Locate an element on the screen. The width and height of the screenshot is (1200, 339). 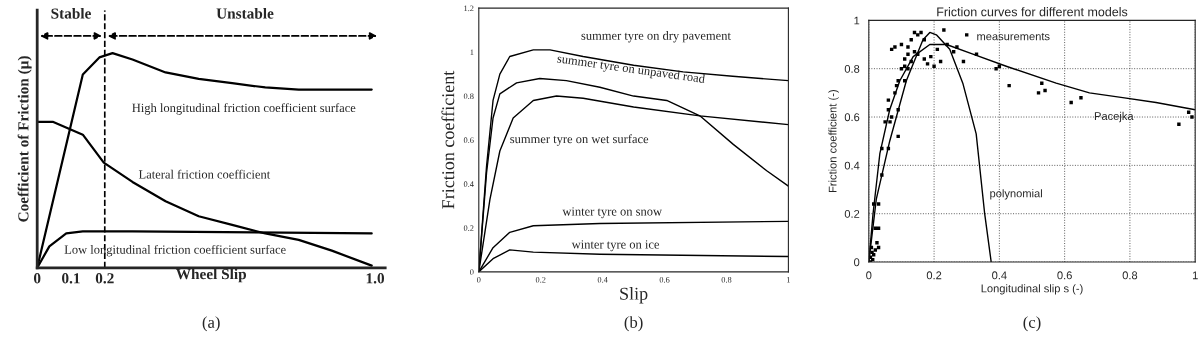
series-label: polynomial is located at coordinates (1016, 194).